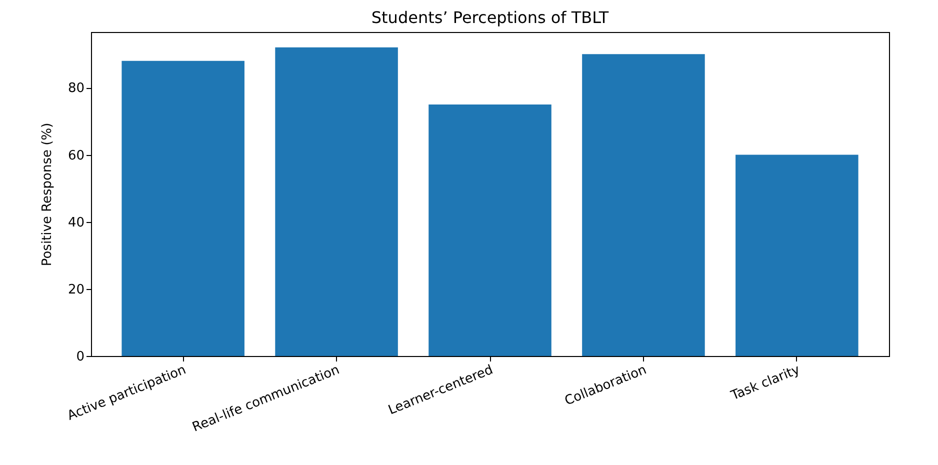 The image size is (938, 465). I want to click on y-tick-label: 40, so click(76, 222).